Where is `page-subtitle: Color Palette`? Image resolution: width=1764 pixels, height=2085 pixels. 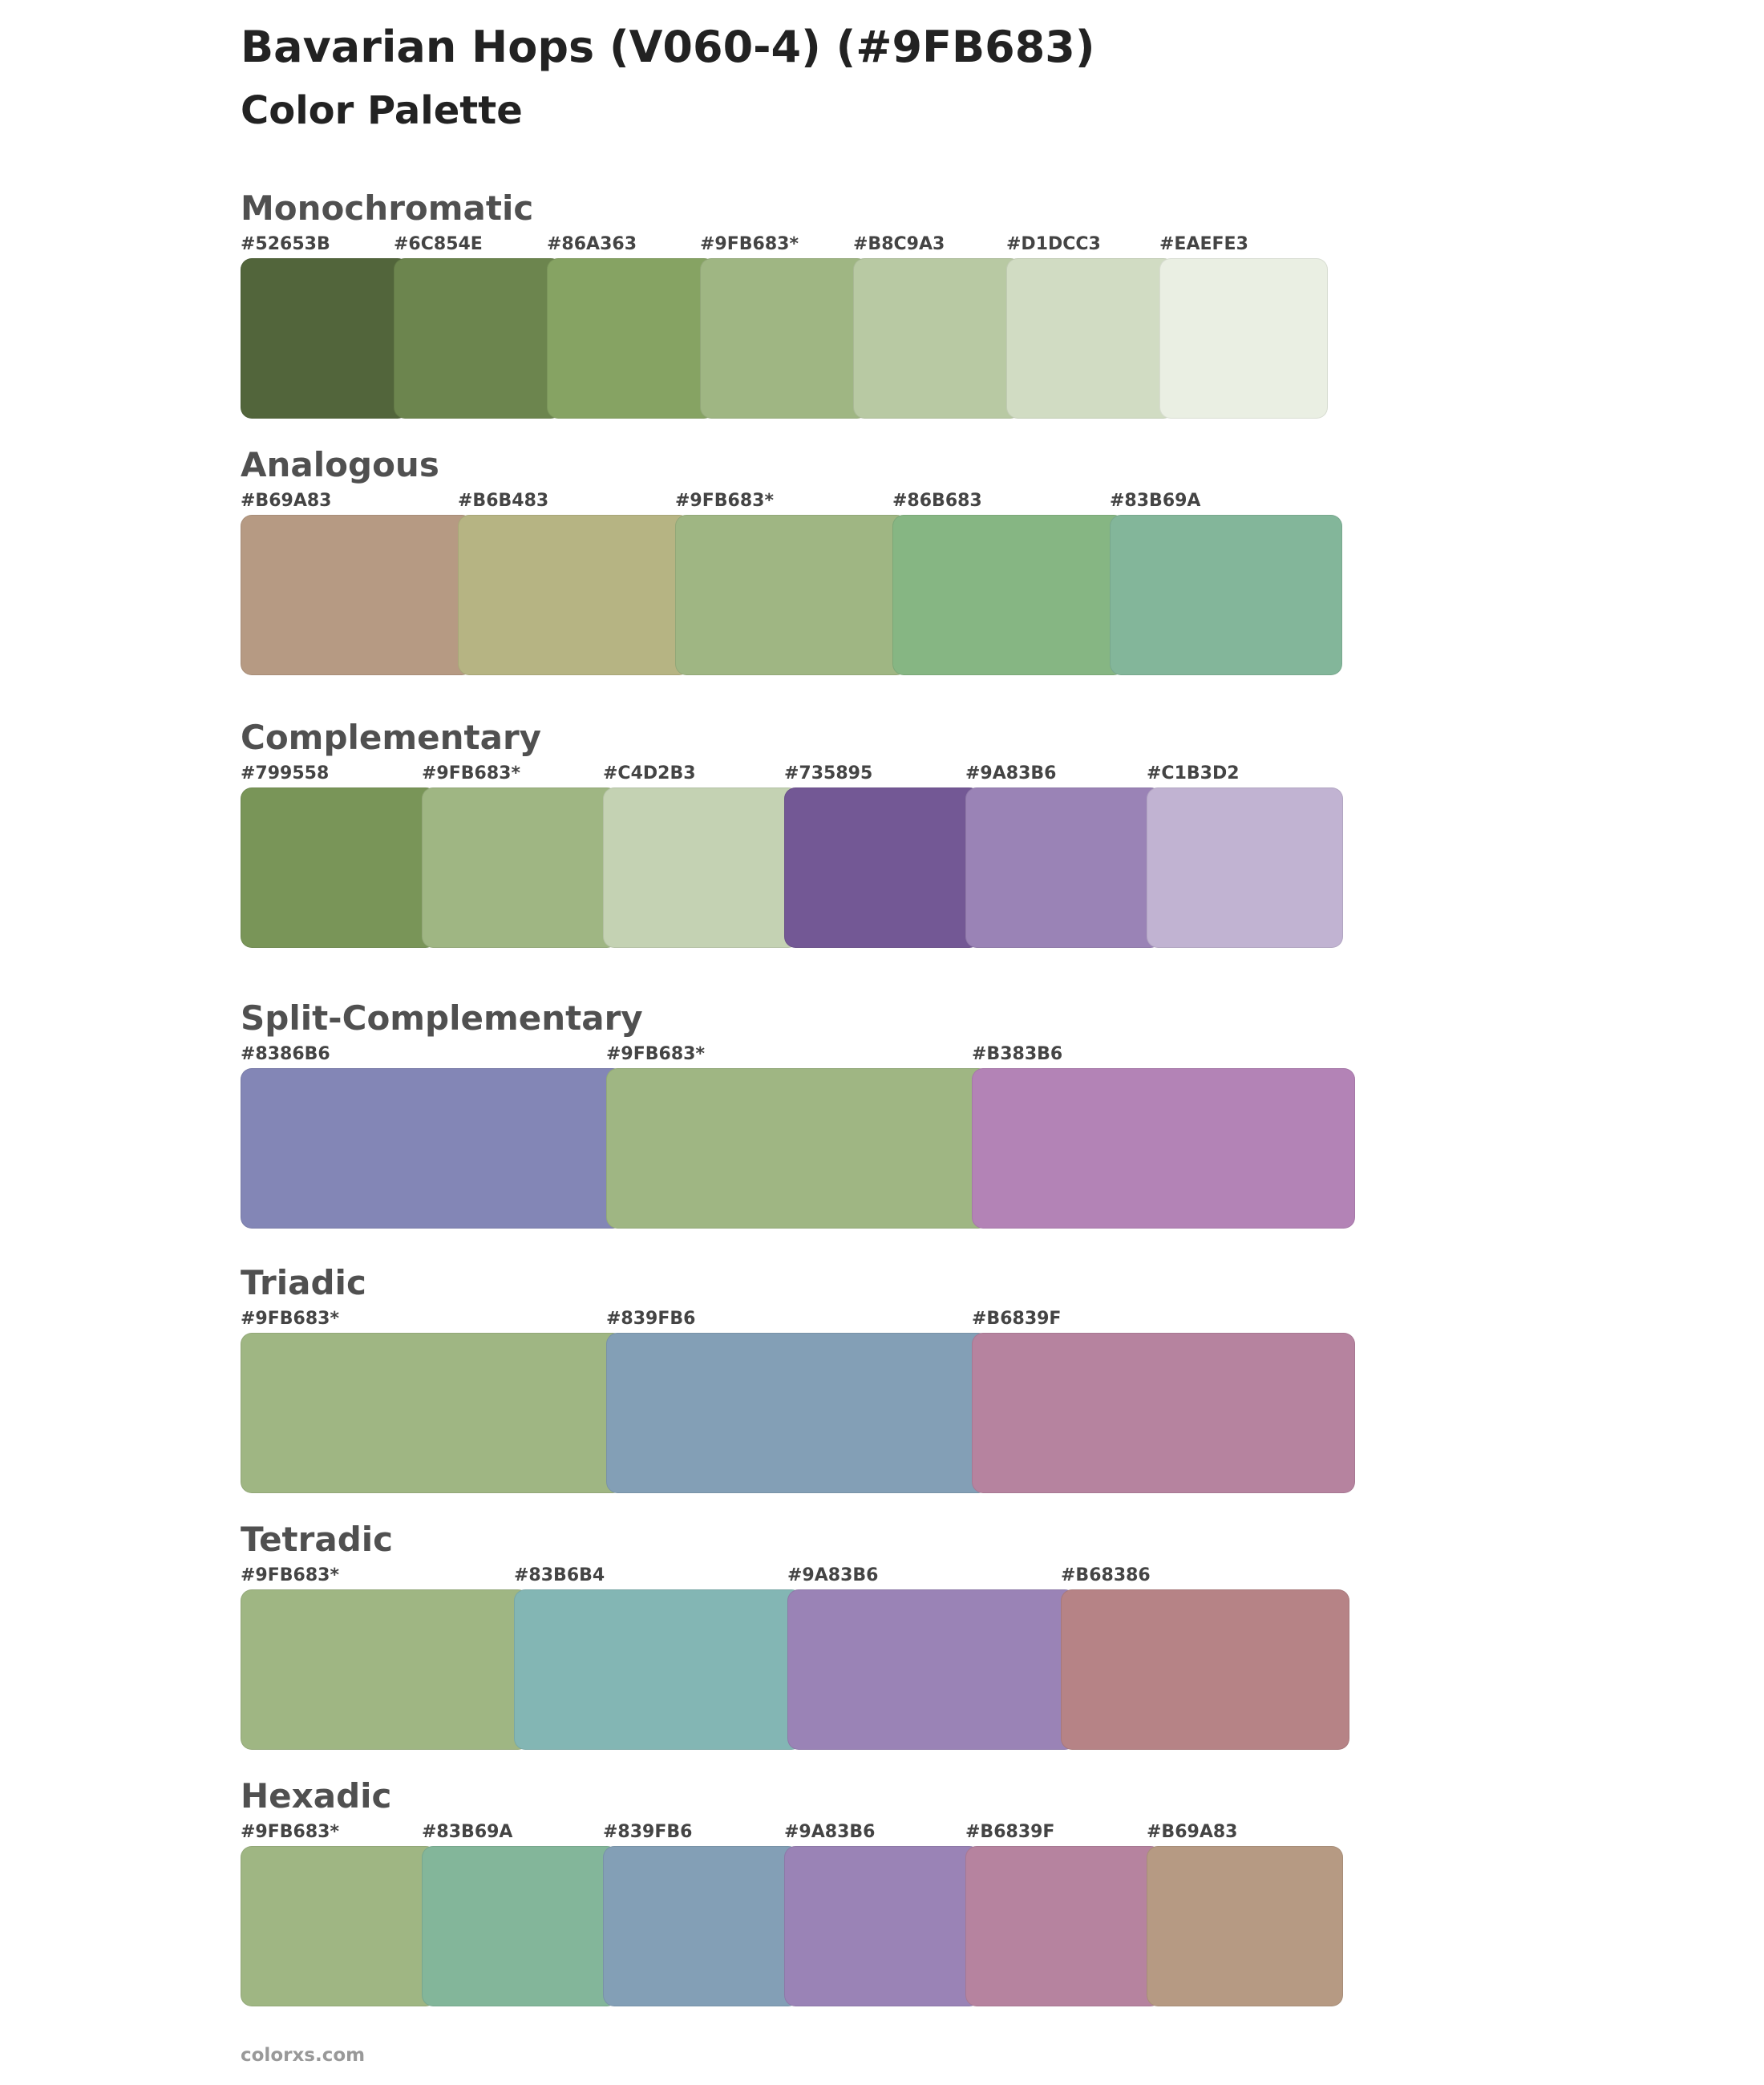
page-subtitle: Color Palette is located at coordinates (382, 111).